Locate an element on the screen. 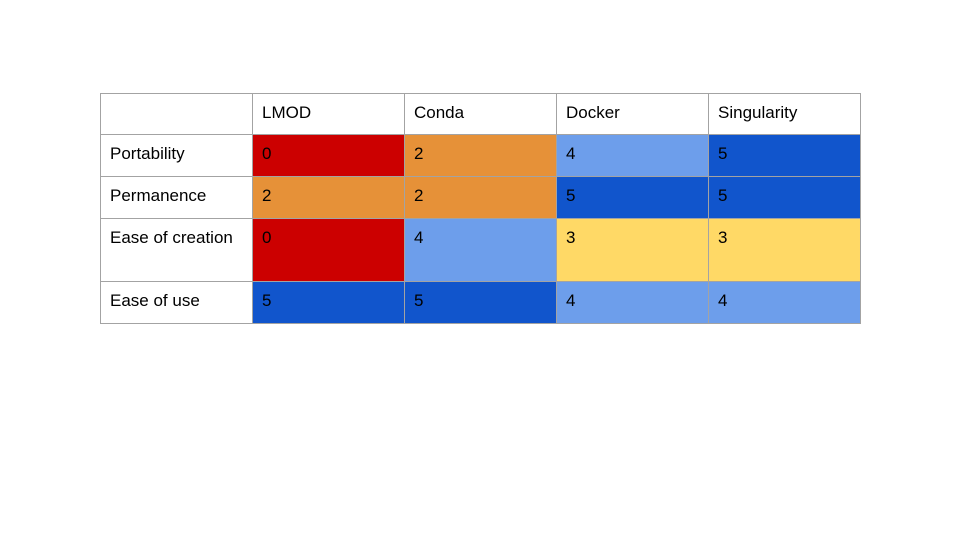  column-header: Conda is located at coordinates (480, 114).